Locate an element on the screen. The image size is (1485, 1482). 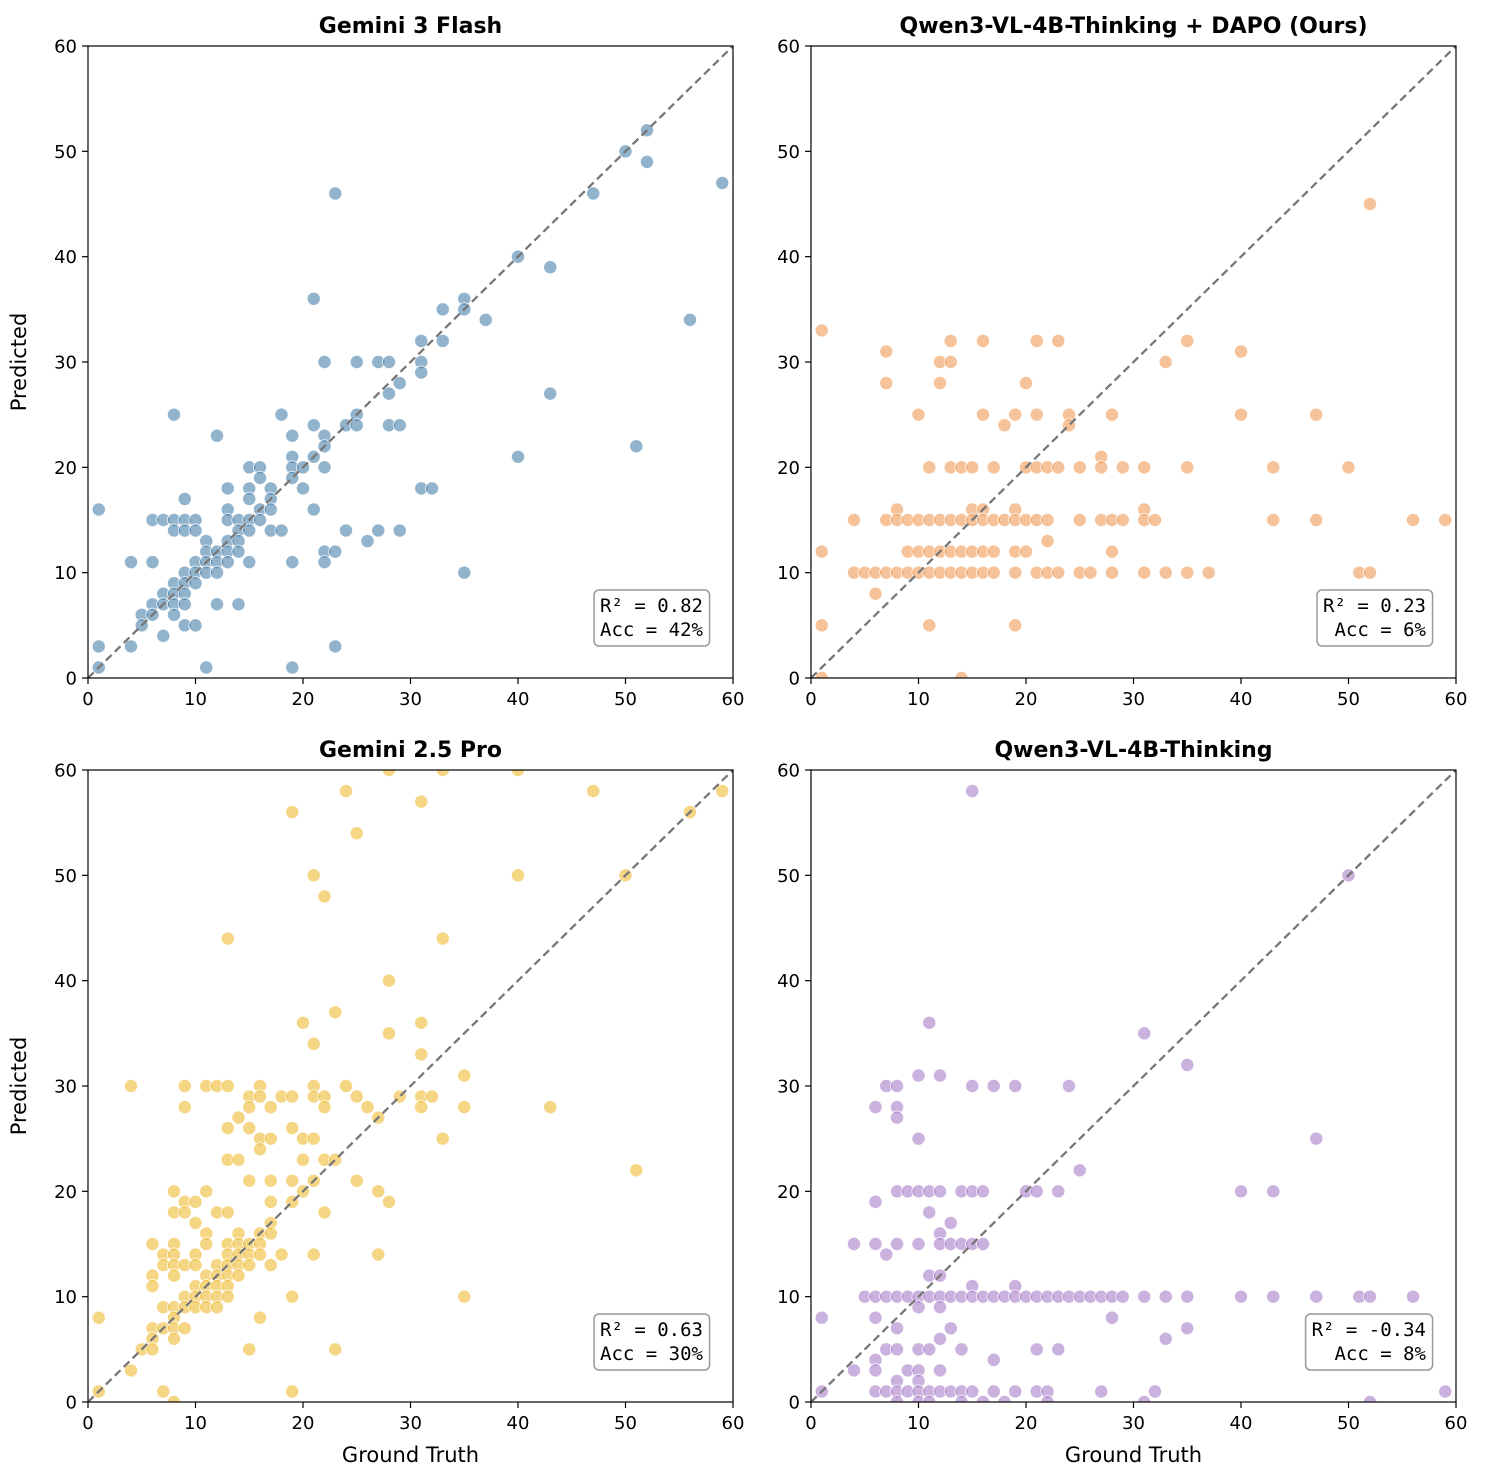
y-tick-label: 30 is located at coordinates (788, 363).